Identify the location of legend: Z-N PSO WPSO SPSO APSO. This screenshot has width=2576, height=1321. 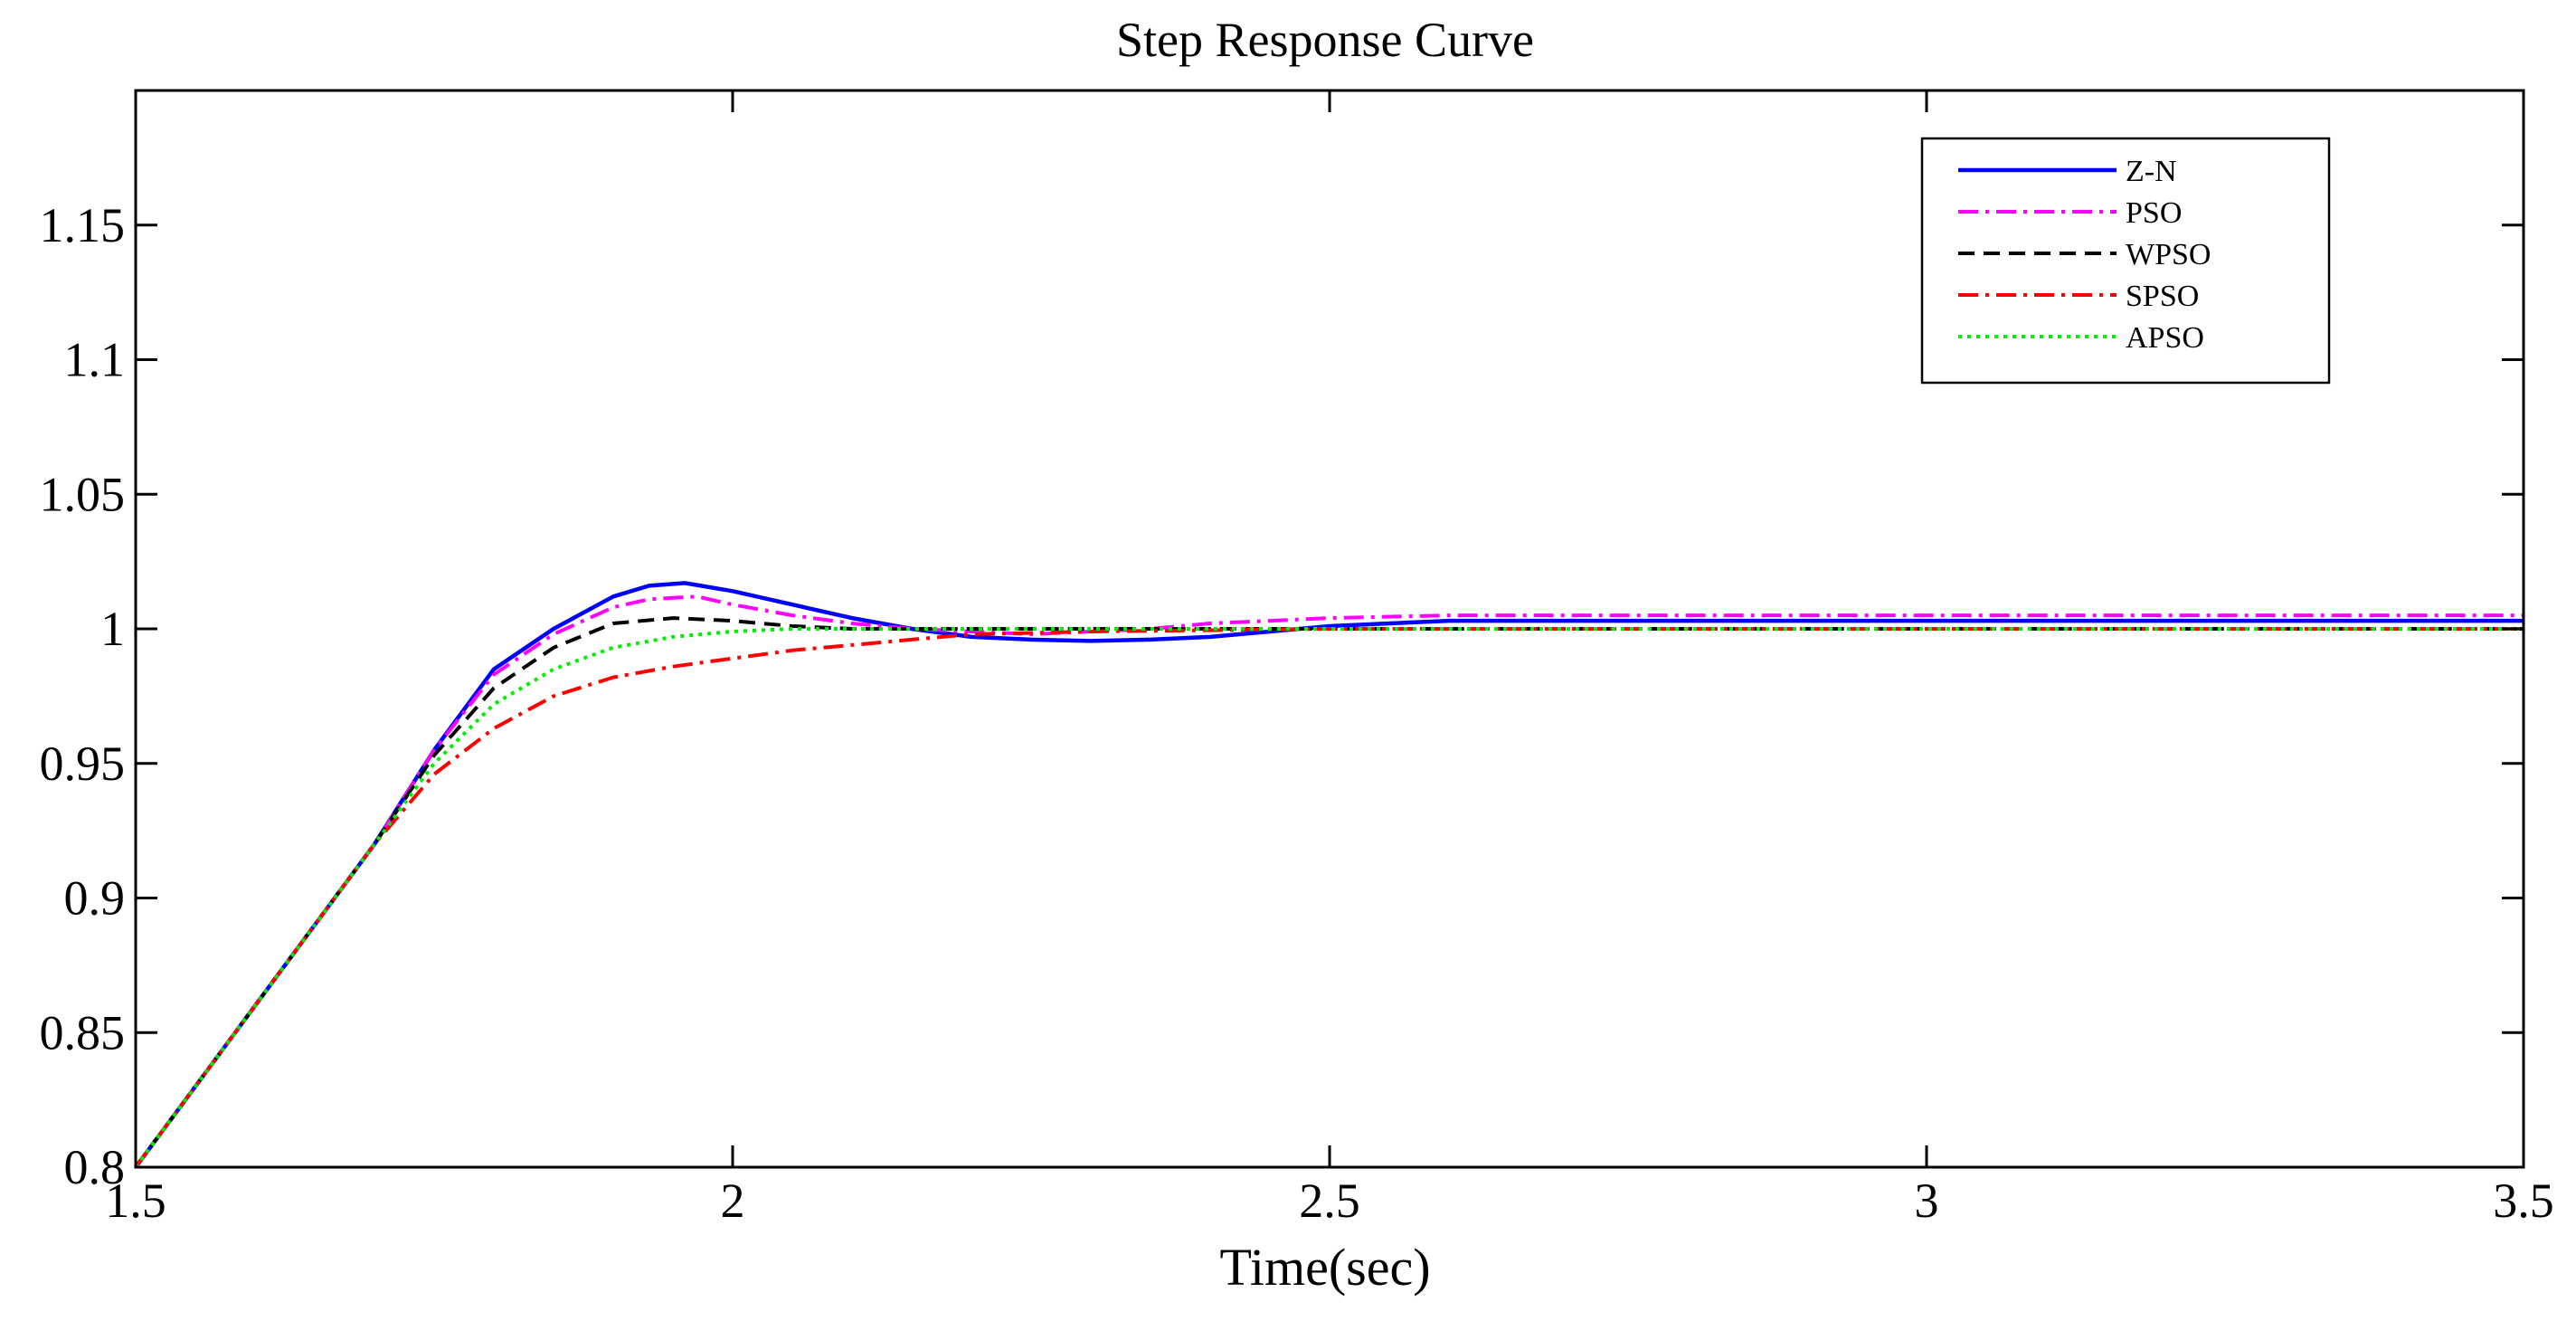
(2125, 261).